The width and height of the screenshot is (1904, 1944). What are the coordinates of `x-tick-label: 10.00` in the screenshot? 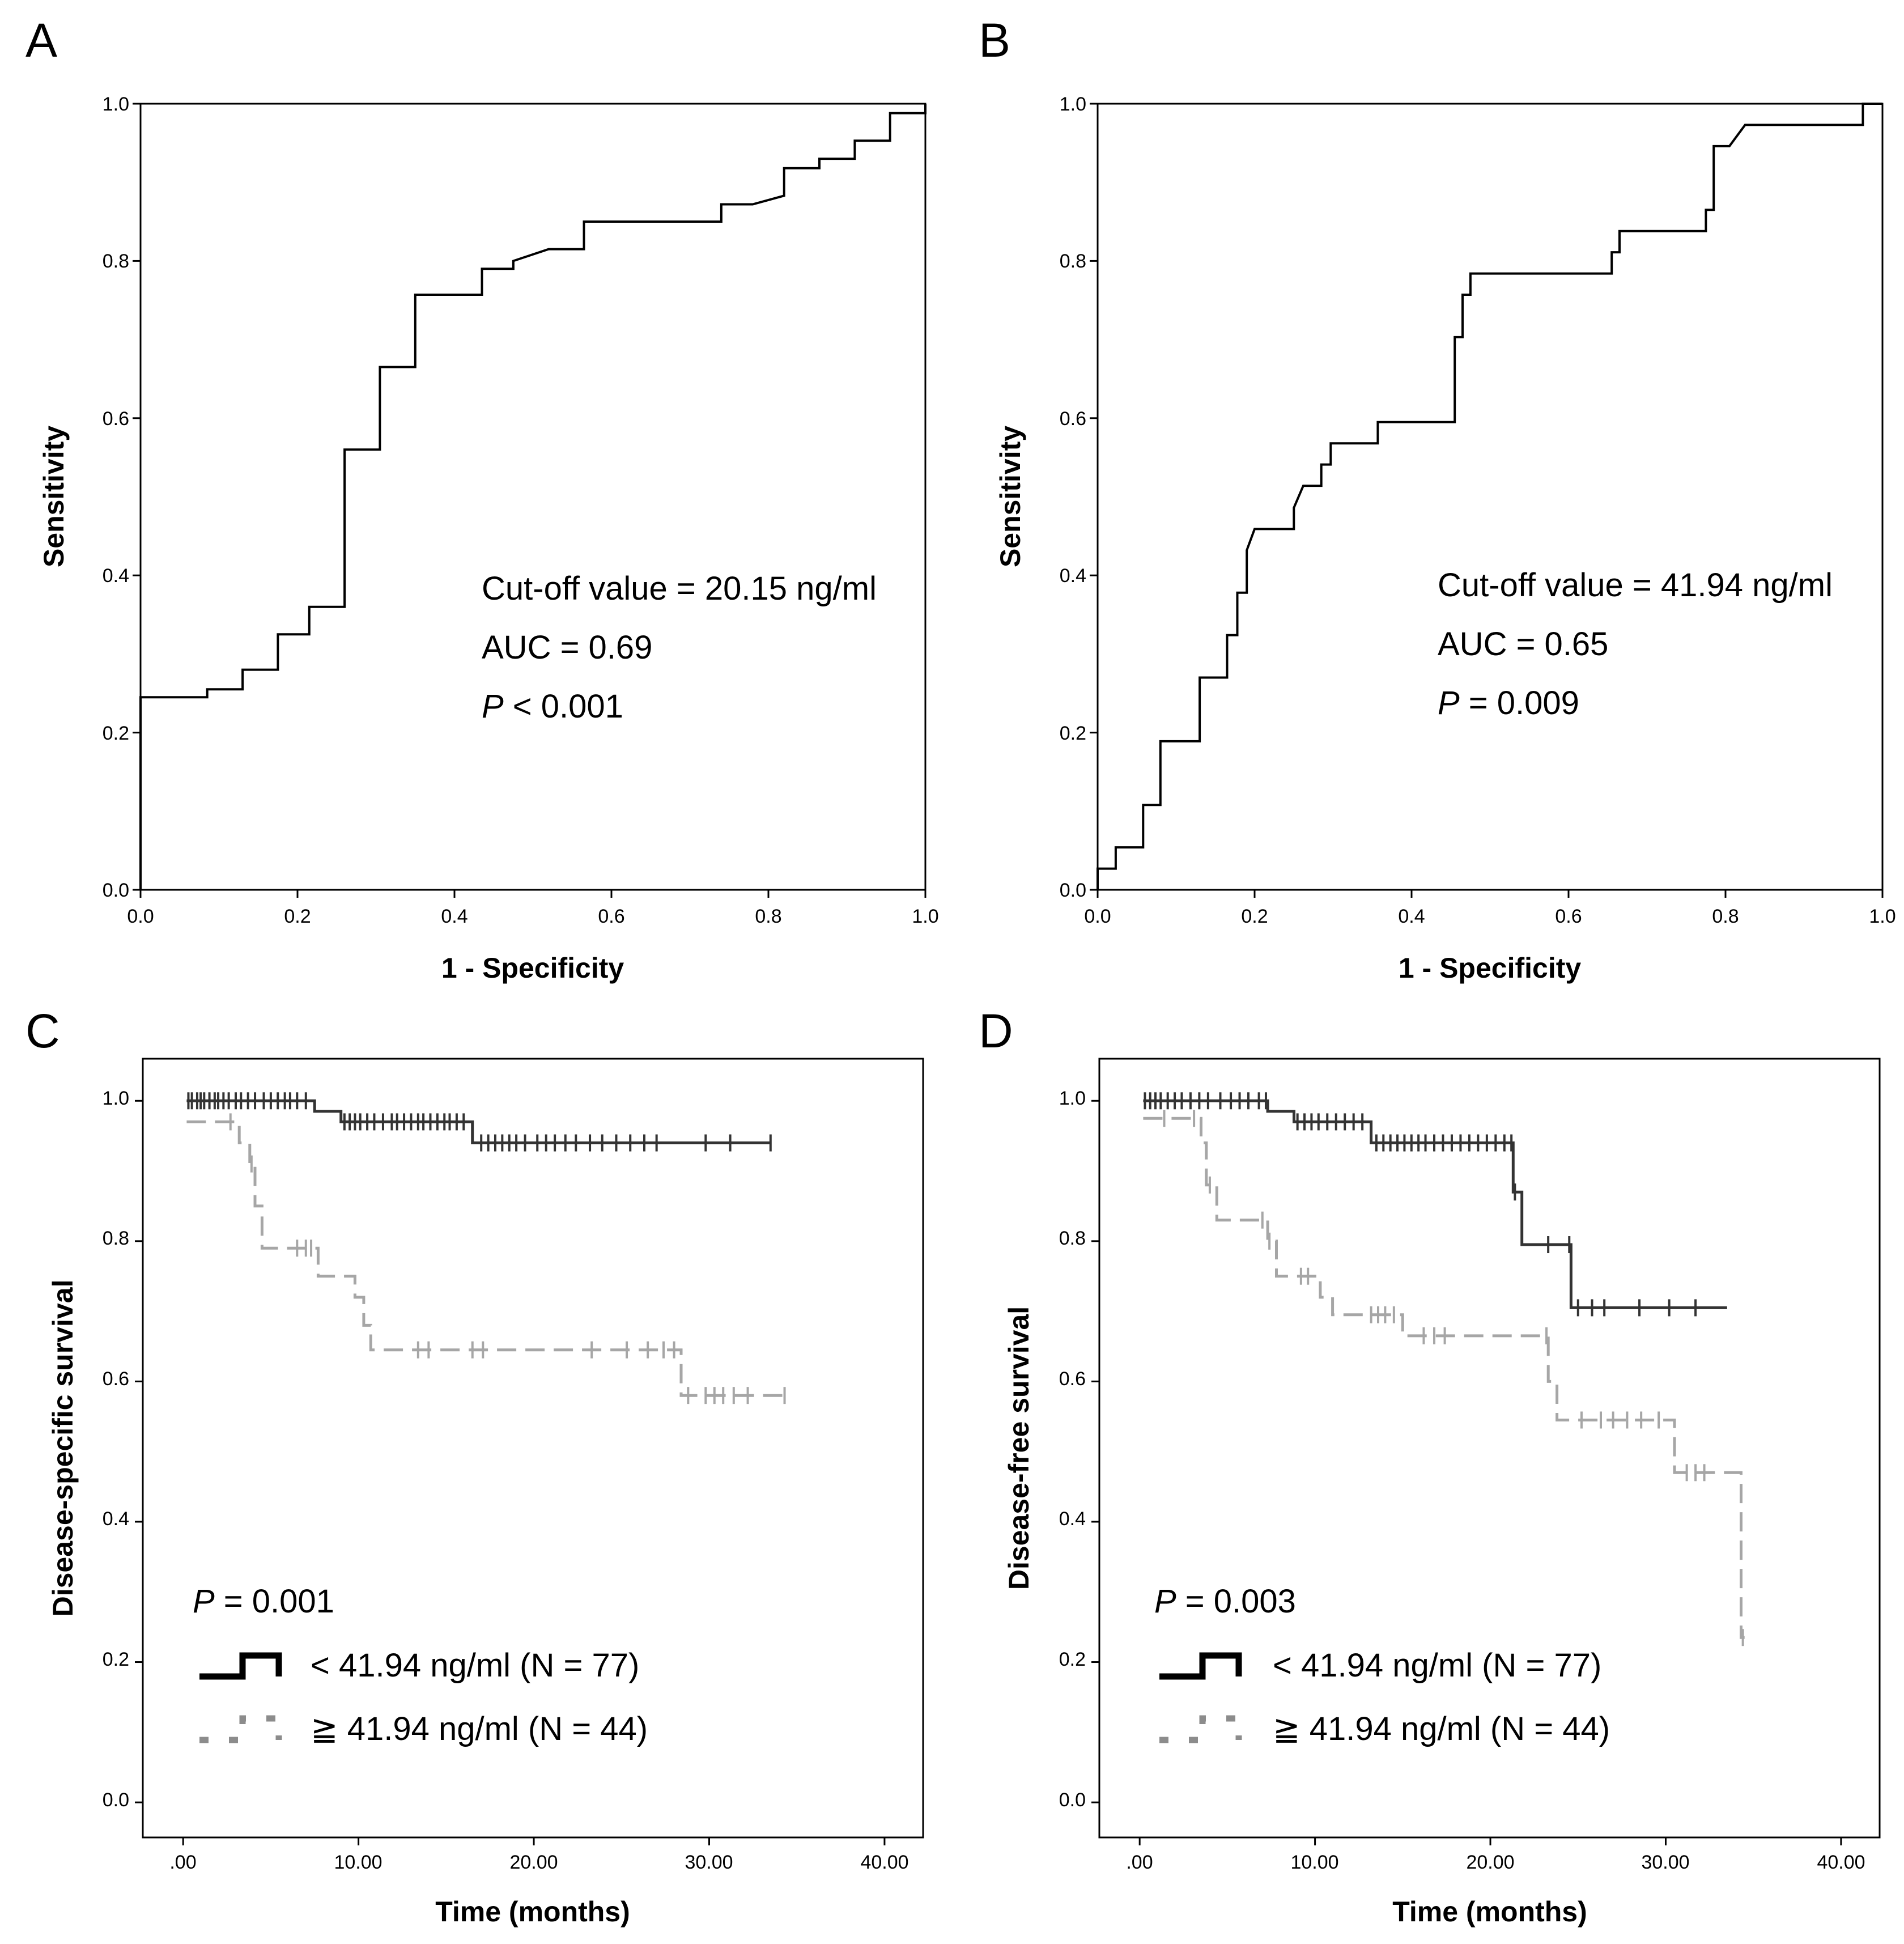 It's located at (358, 1862).